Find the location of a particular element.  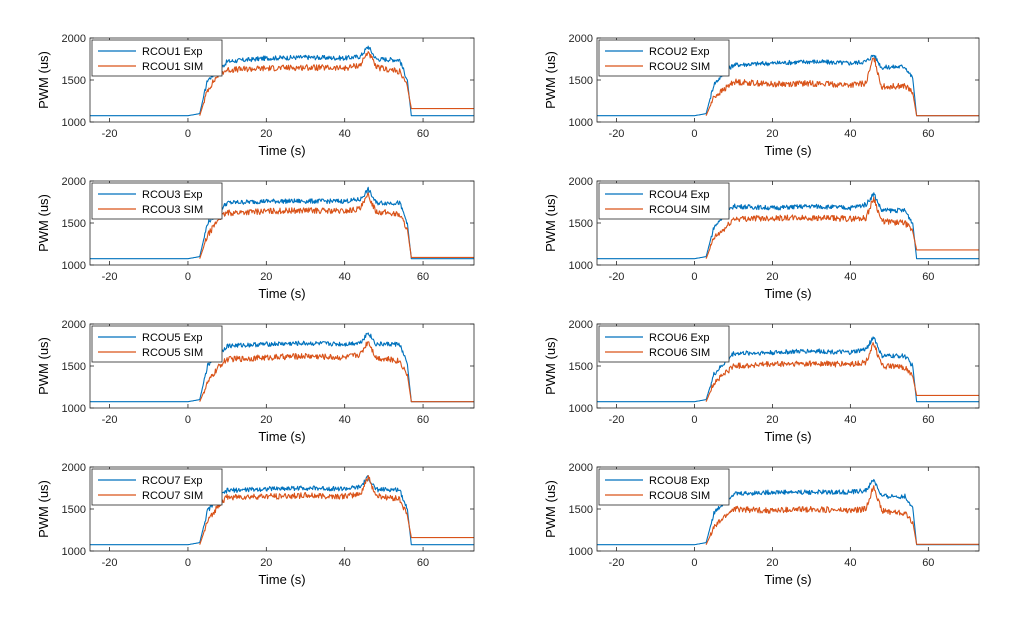

legend: RCOU4 Exp RCOU4 SIM is located at coordinates (664, 201).